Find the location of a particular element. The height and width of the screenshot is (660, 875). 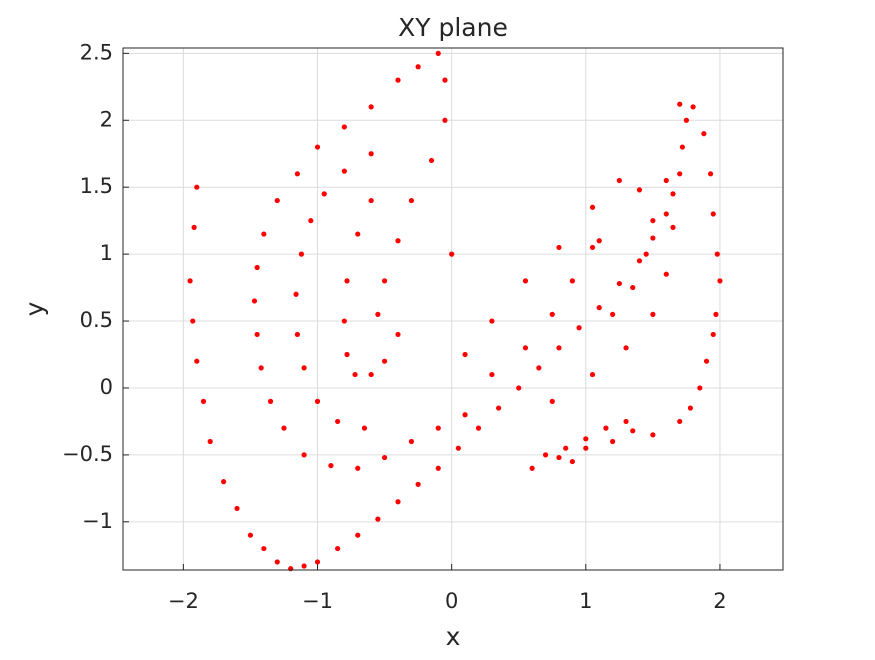

x-tick-label: −2 is located at coordinates (183, 601).